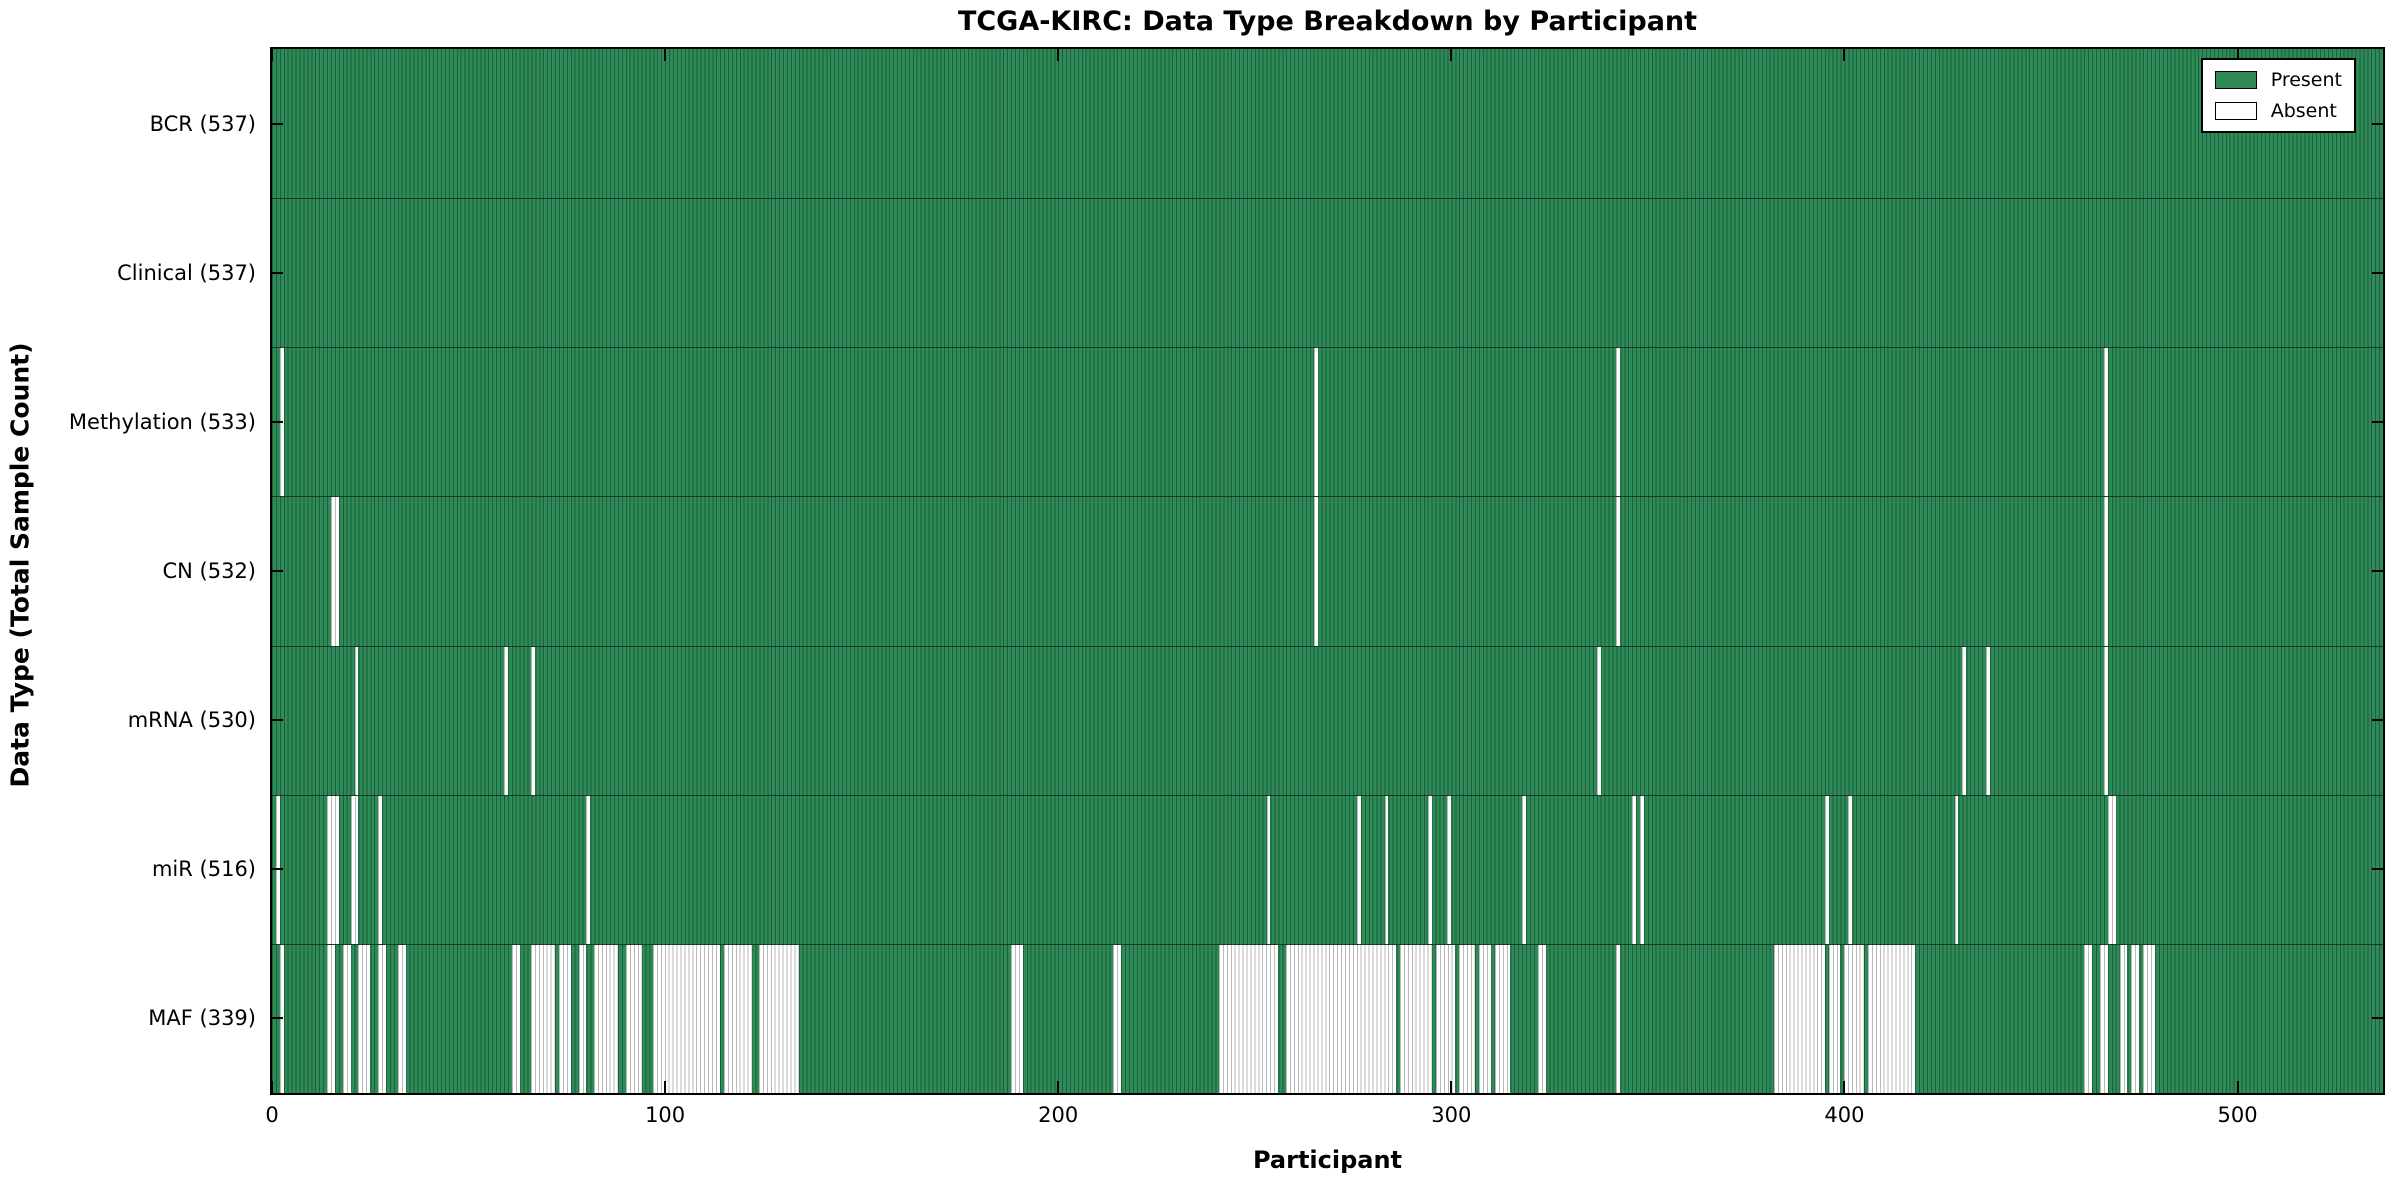  I want to click on x-tick-label: 100, so click(665, 1115).